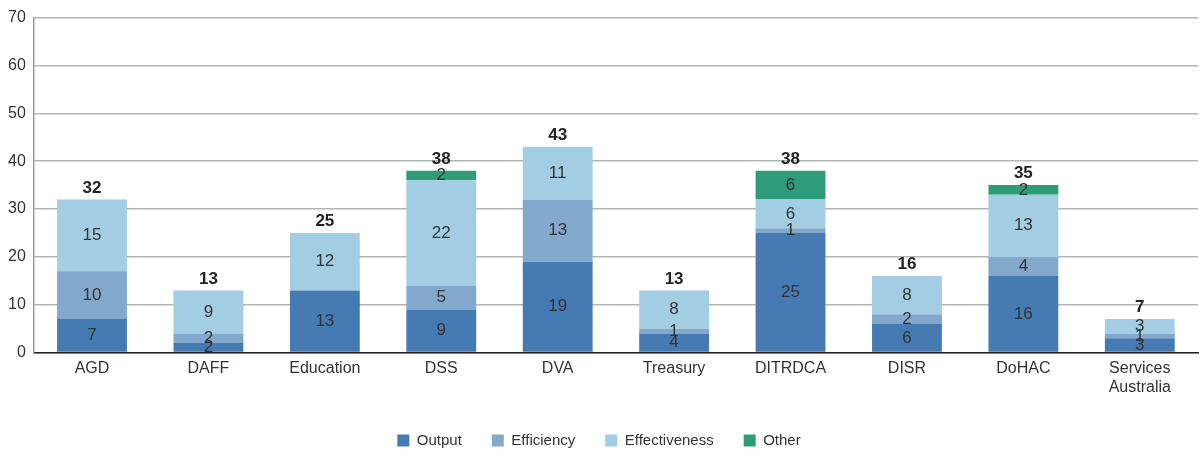  What do you see at coordinates (17, 112) in the screenshot?
I see `y-tick-label: 50` at bounding box center [17, 112].